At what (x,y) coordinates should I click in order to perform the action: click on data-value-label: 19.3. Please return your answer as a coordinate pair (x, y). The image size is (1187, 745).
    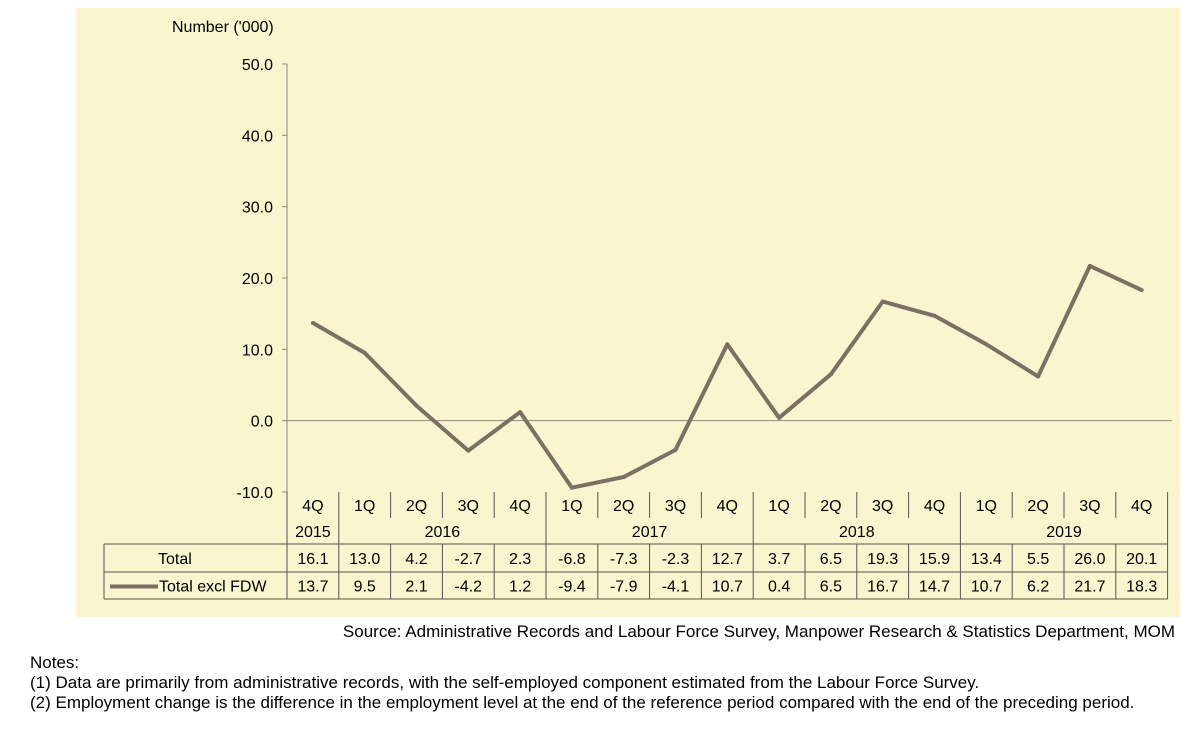
    Looking at the image, I should click on (882, 559).